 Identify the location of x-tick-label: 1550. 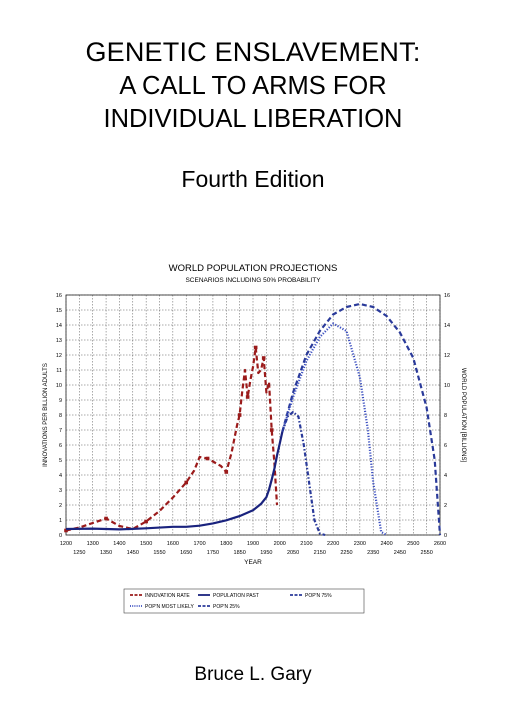
(159, 553).